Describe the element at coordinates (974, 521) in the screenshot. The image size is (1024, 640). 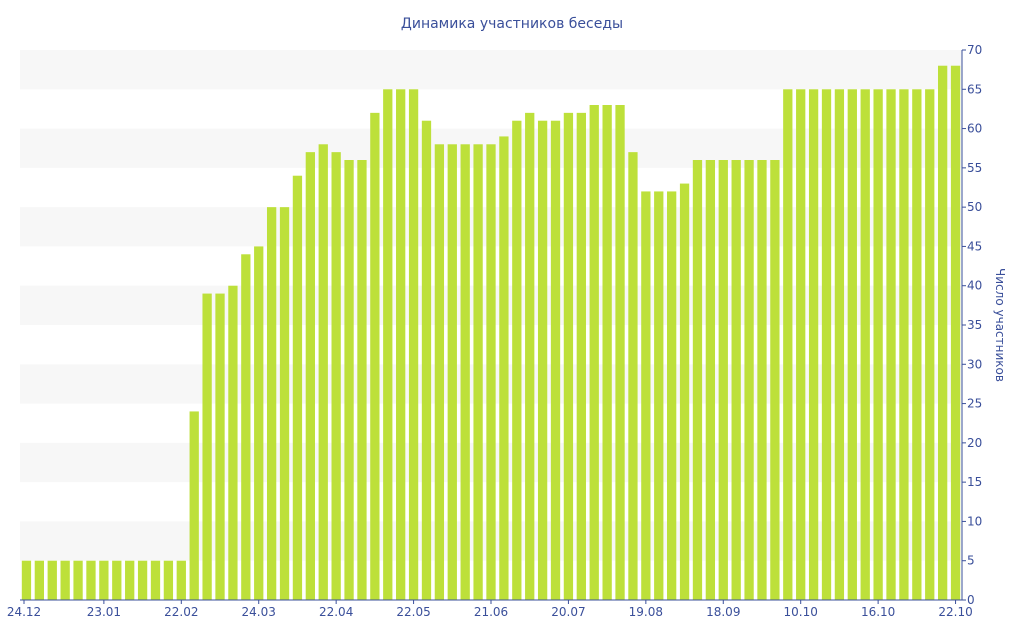
I see `y-tick-label: 10` at that location.